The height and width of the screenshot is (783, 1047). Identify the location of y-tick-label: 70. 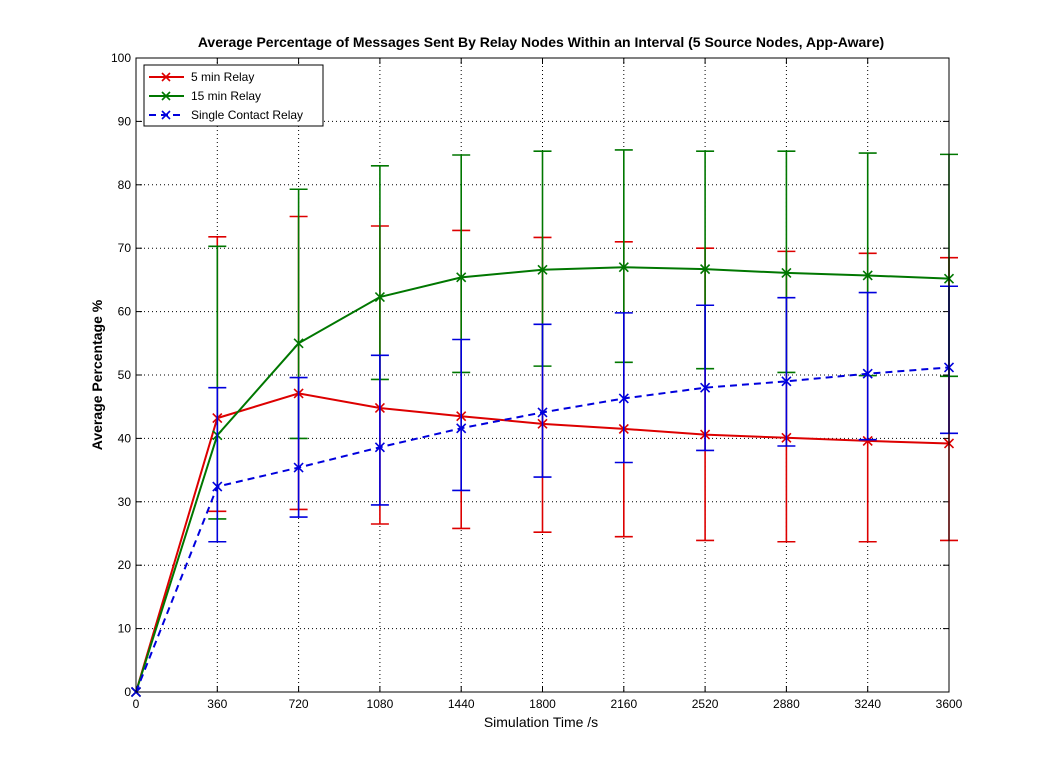
(125, 248).